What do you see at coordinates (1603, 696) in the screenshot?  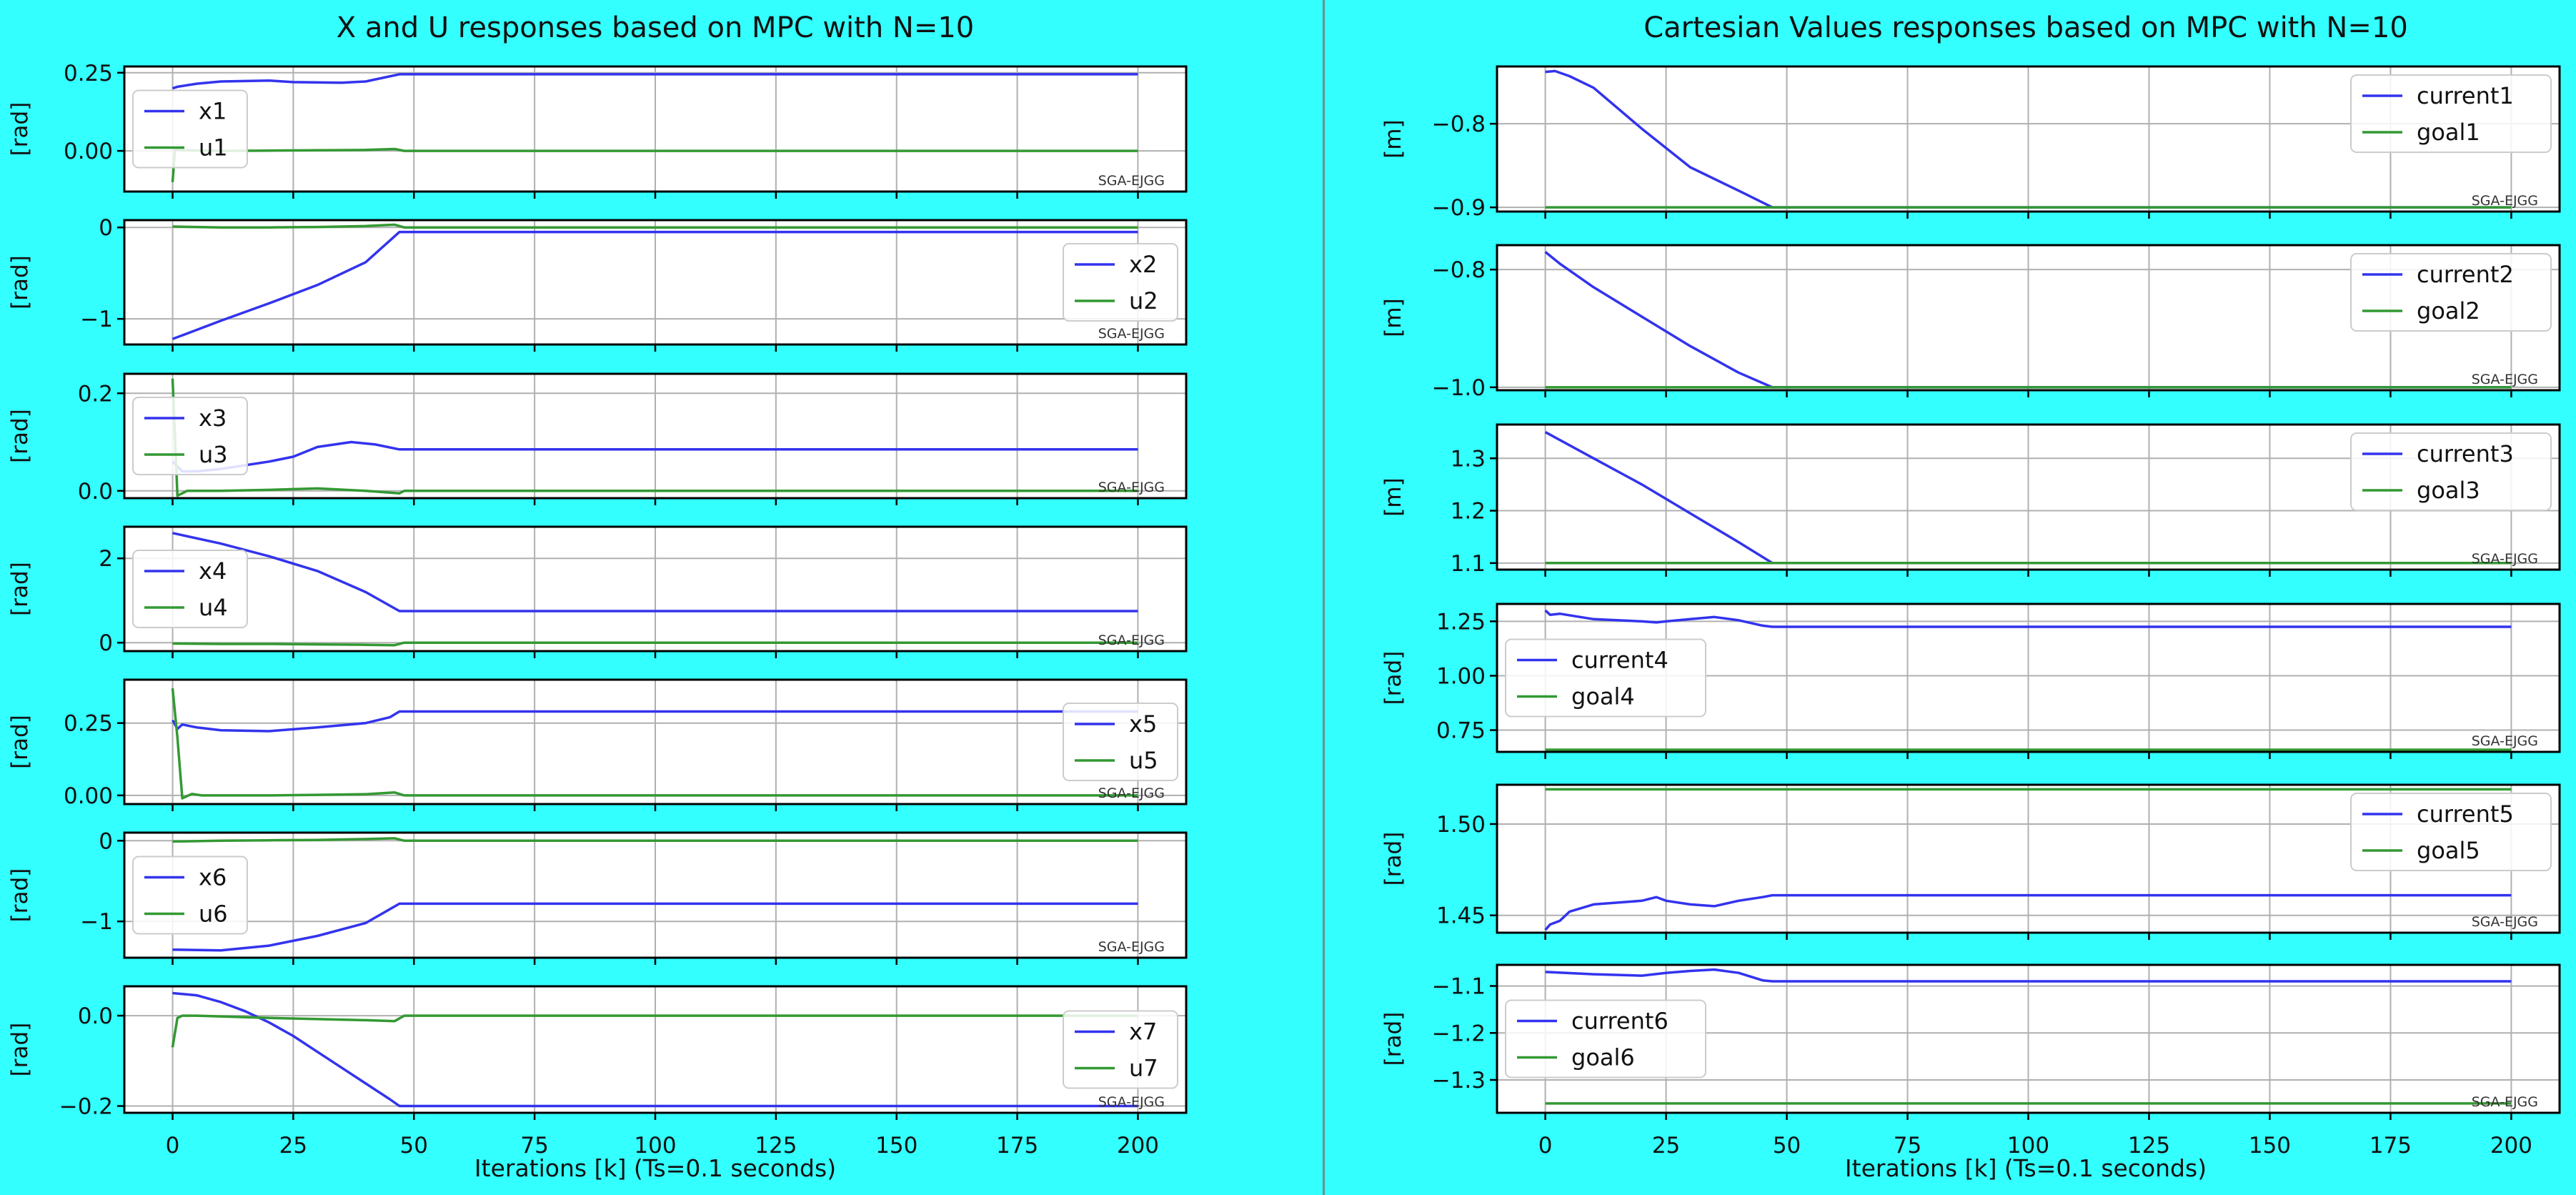 I see `legend-label: goal4` at bounding box center [1603, 696].